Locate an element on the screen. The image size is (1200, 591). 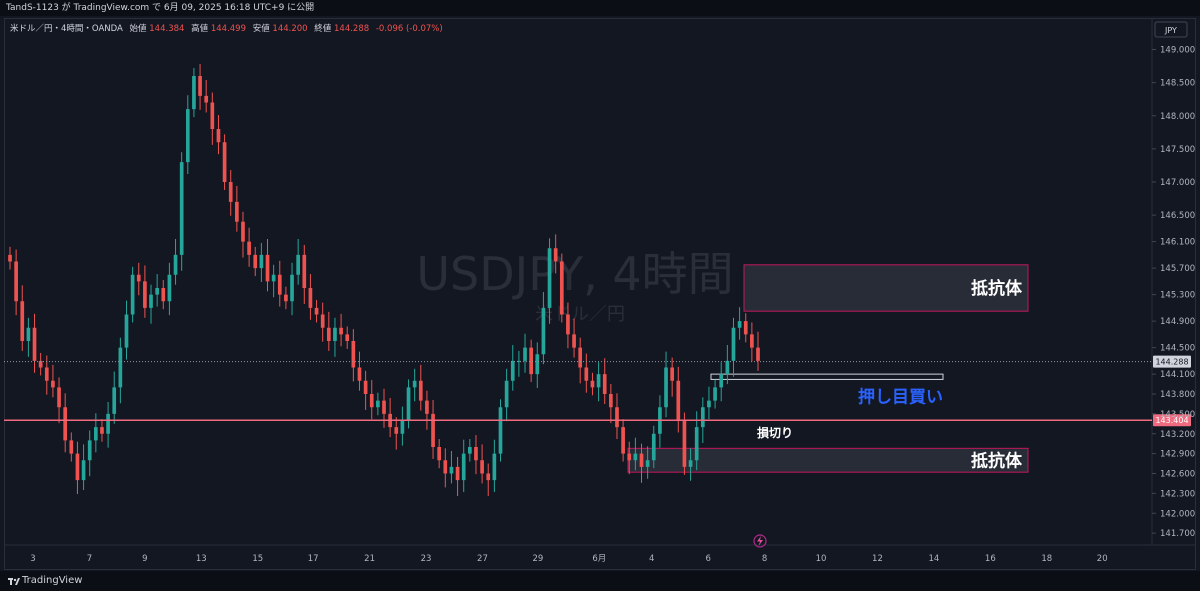
price-tick-label: 149.000 is located at coordinates (1177, 51).